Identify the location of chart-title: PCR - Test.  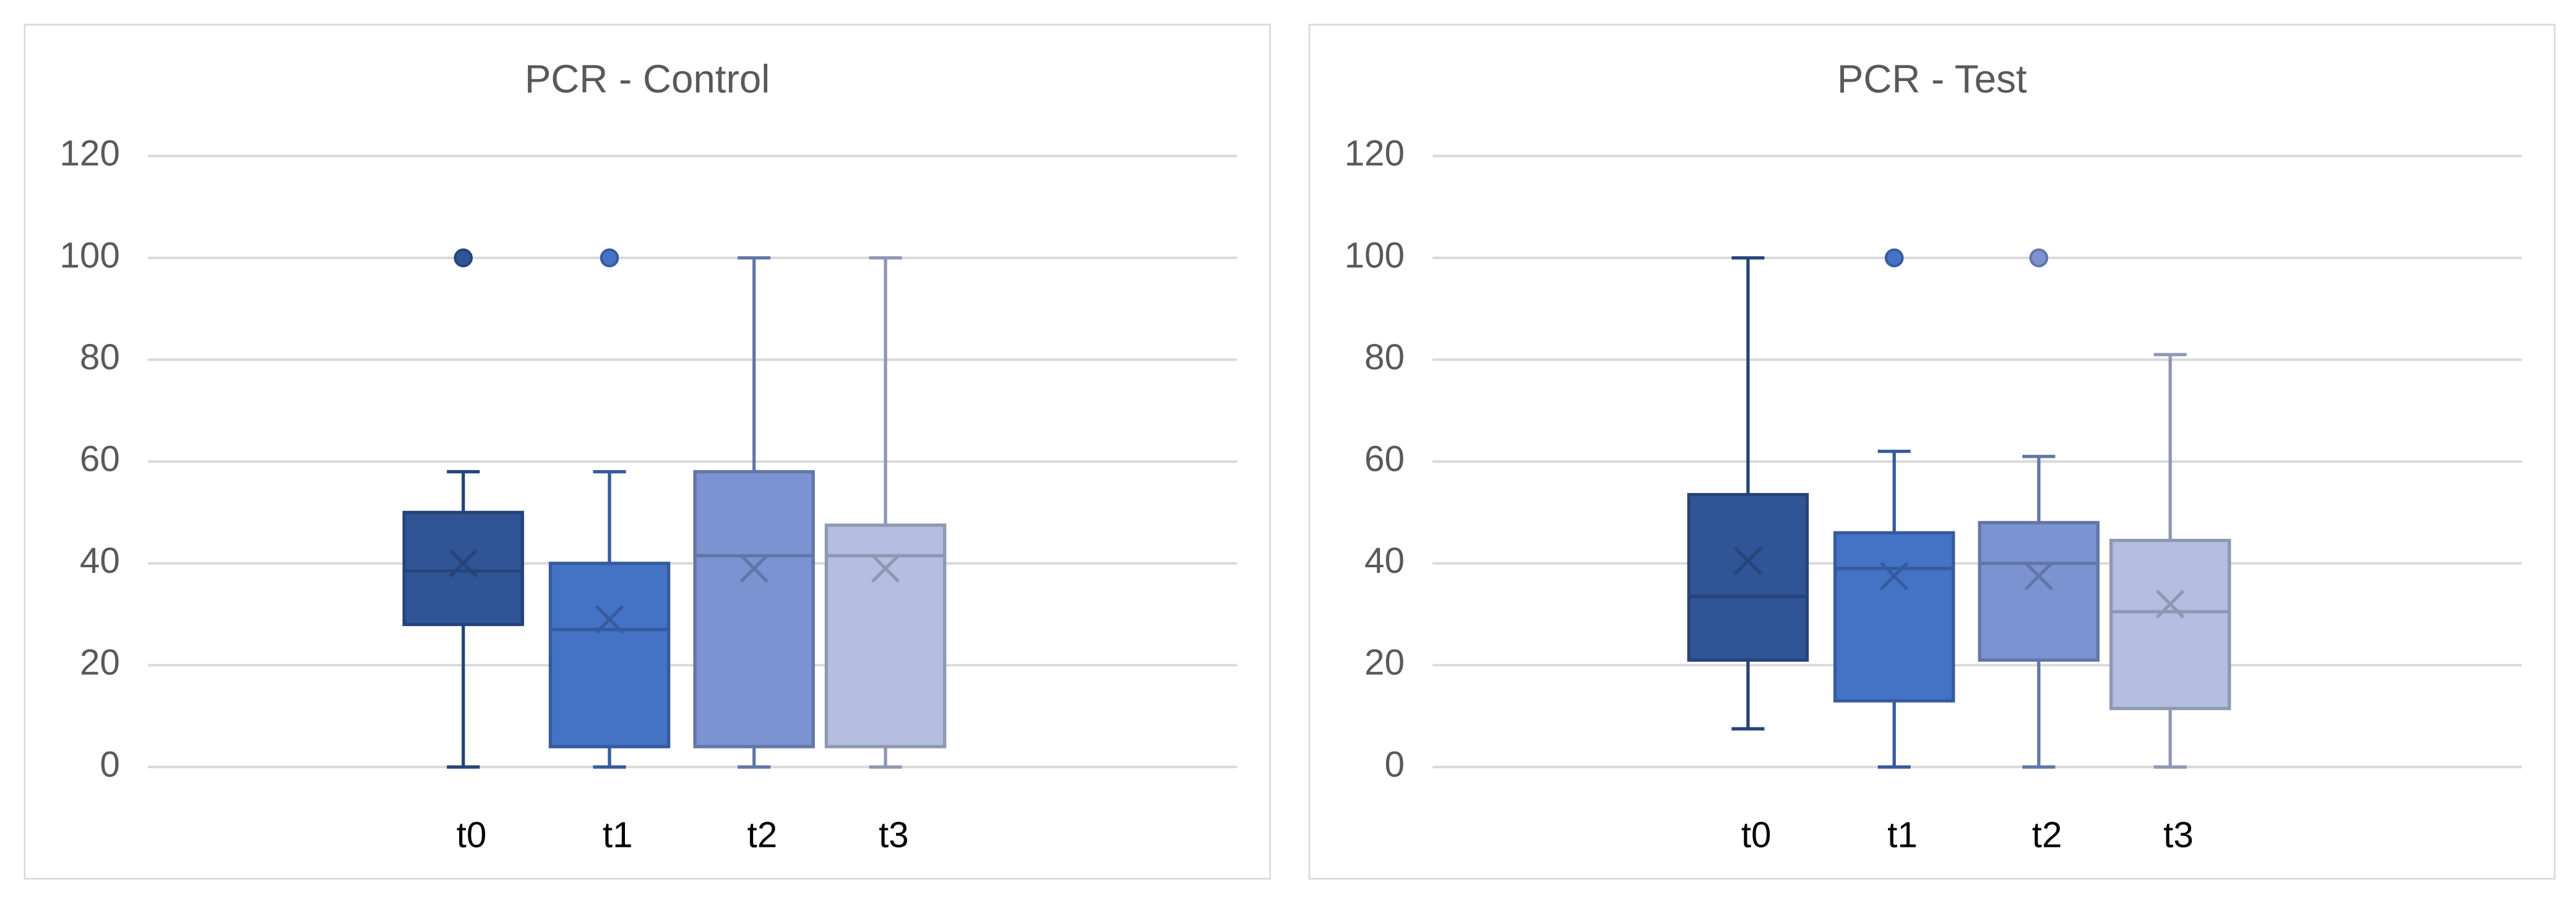
(1932, 79).